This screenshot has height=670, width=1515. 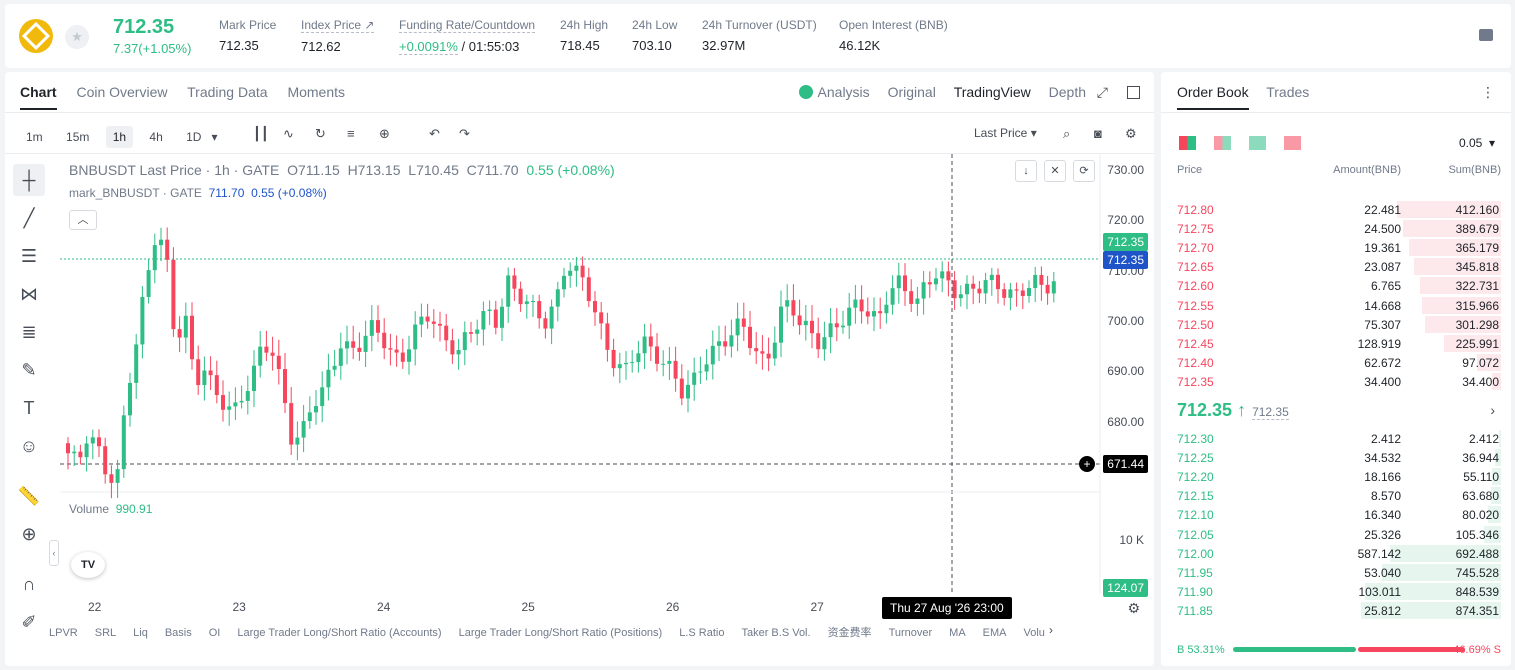 I want to click on gear-icon: ⚙, so click(x=1131, y=133).